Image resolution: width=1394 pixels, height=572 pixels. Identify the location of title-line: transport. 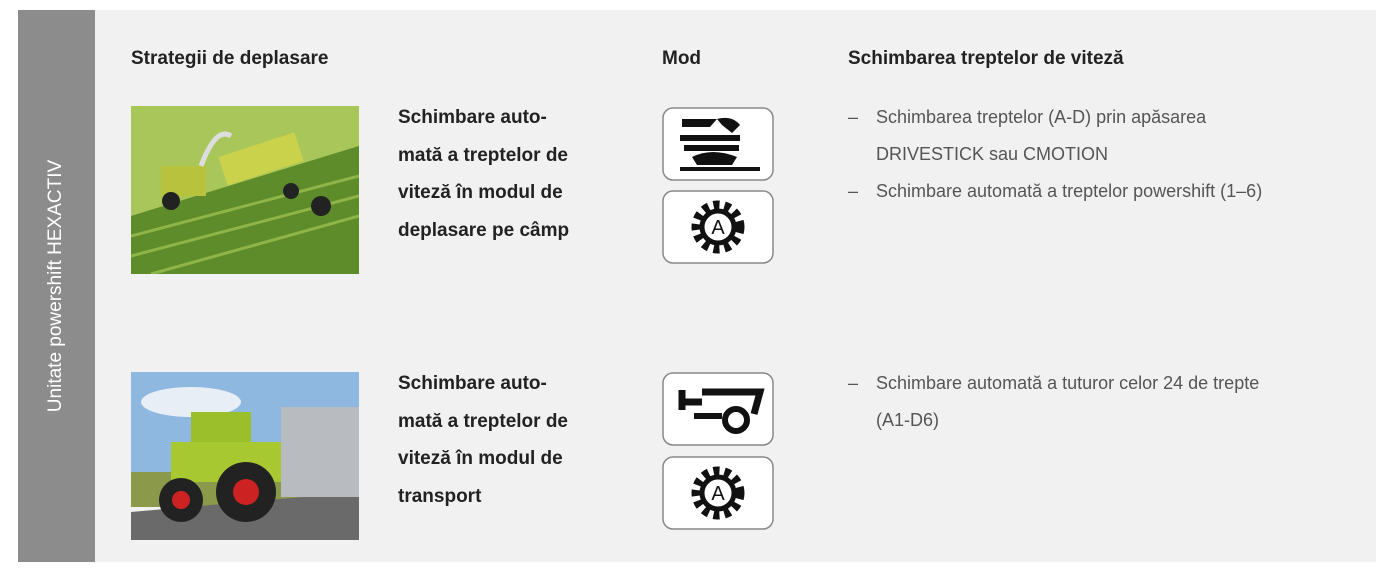
(440, 496).